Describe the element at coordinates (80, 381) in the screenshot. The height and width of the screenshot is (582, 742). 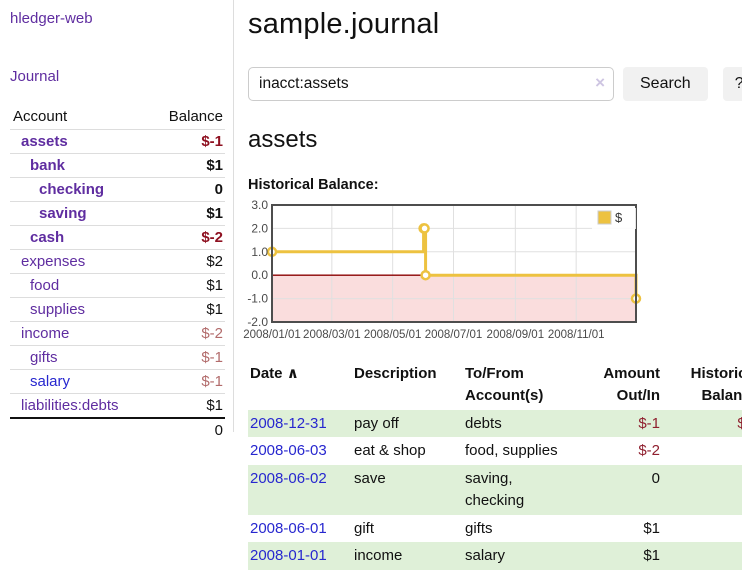
I see `account-cell: salary` at that location.